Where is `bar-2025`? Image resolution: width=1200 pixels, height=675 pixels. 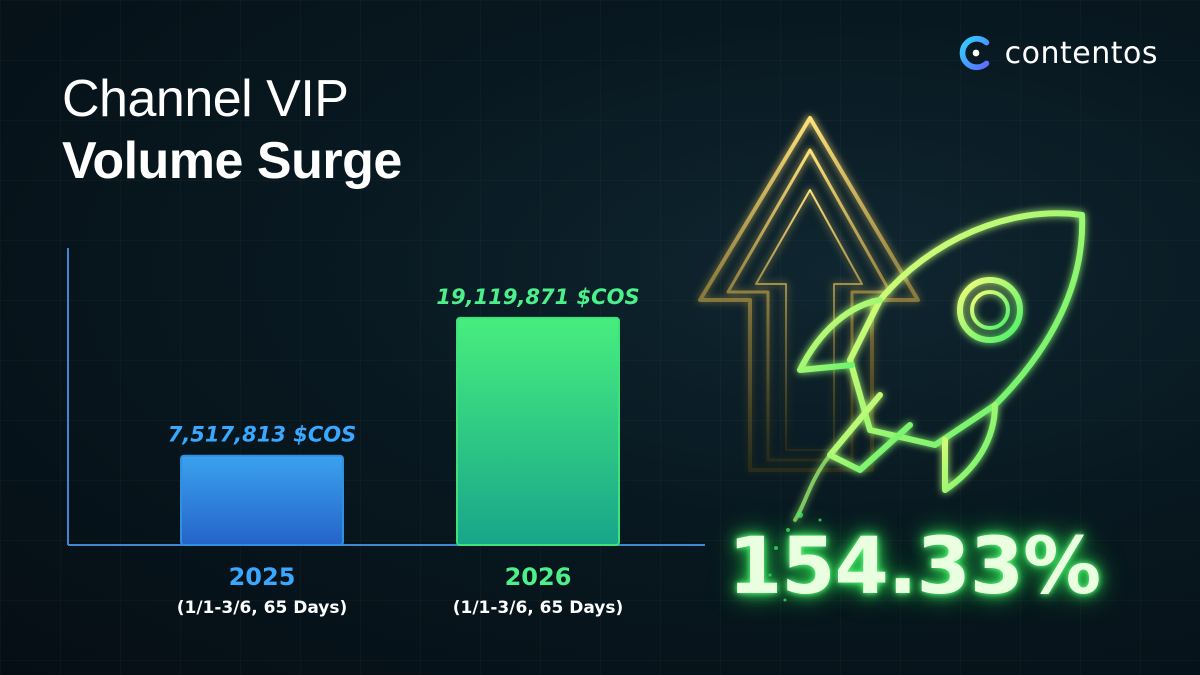 bar-2025 is located at coordinates (262, 500).